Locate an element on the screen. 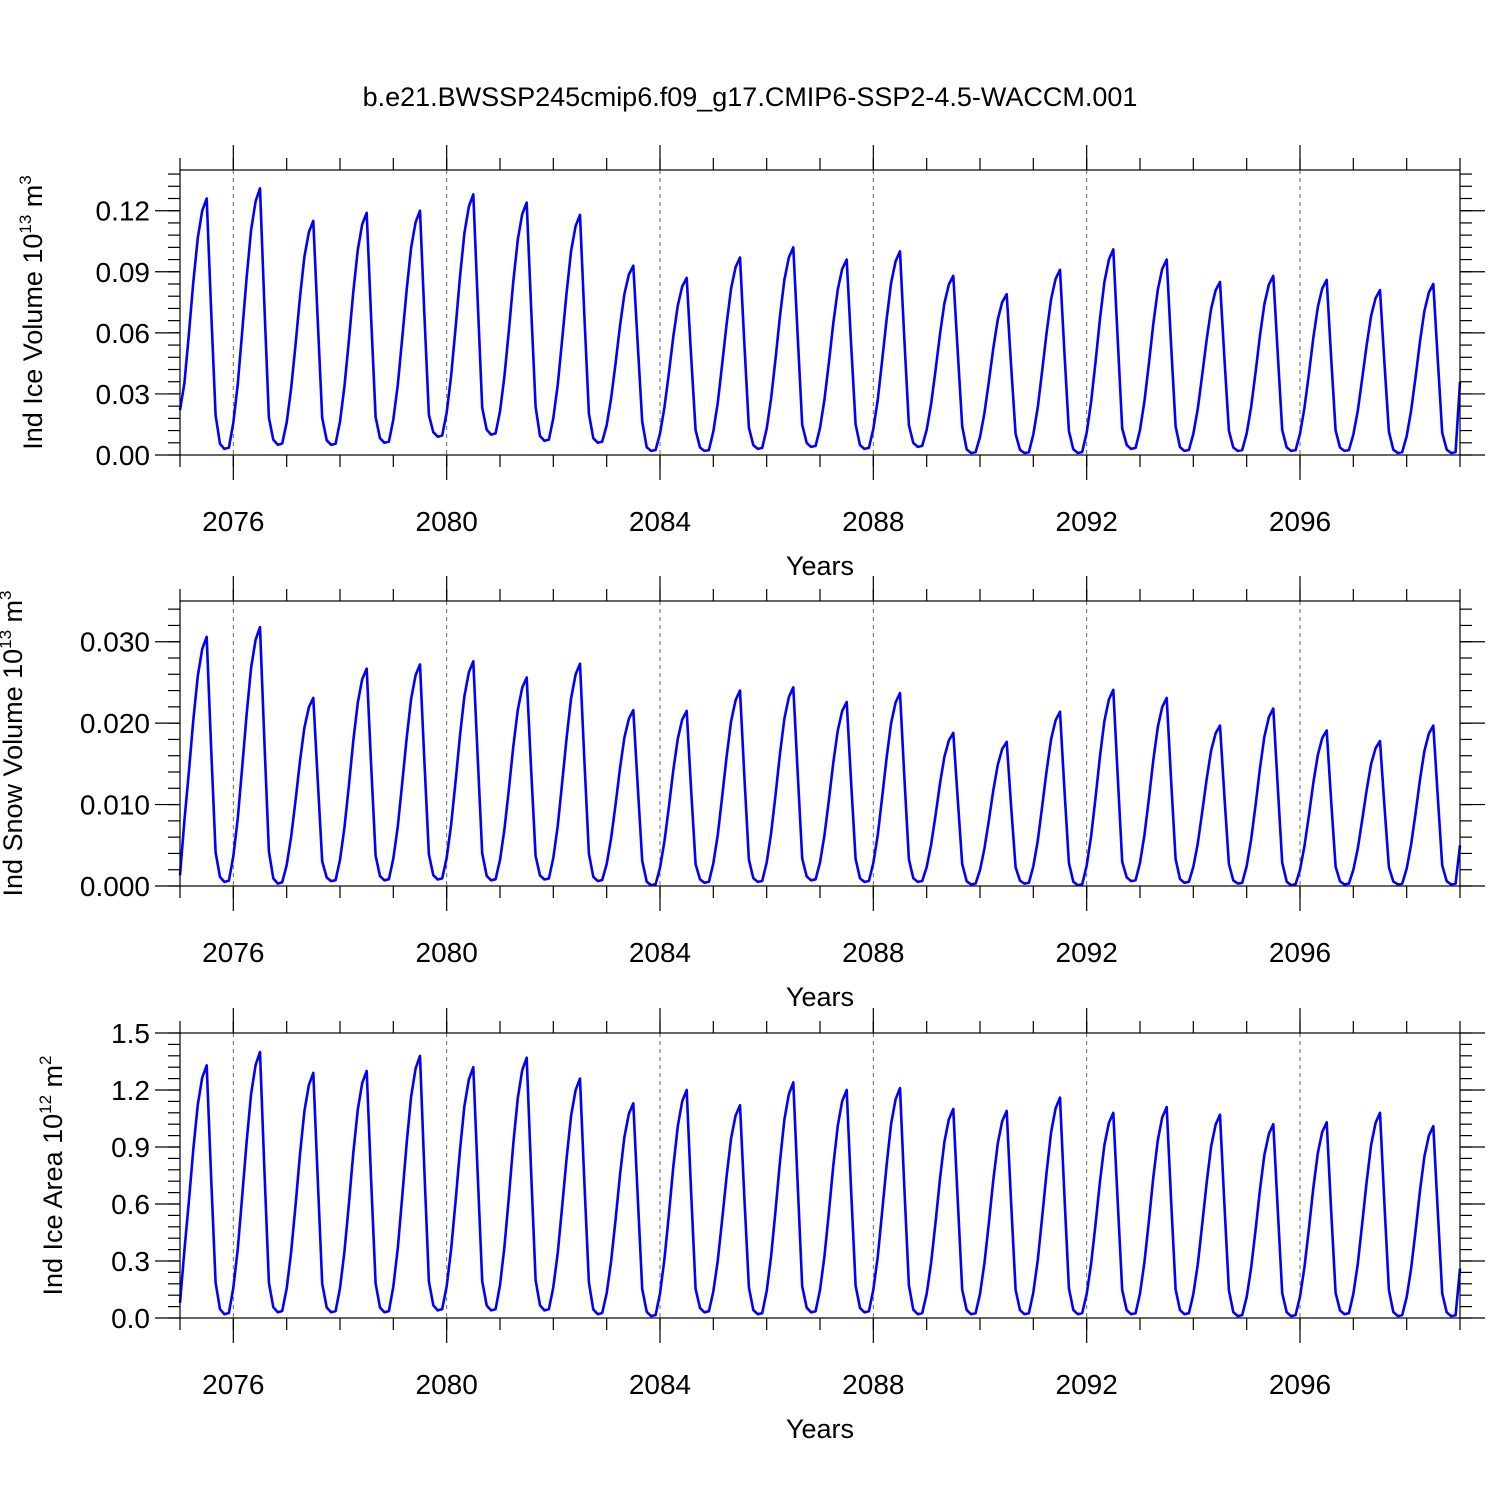  ice-area-y-tick-labels: 0.0 0.3 0.6 0.9 1.2 1.5 is located at coordinates (130, 1176).